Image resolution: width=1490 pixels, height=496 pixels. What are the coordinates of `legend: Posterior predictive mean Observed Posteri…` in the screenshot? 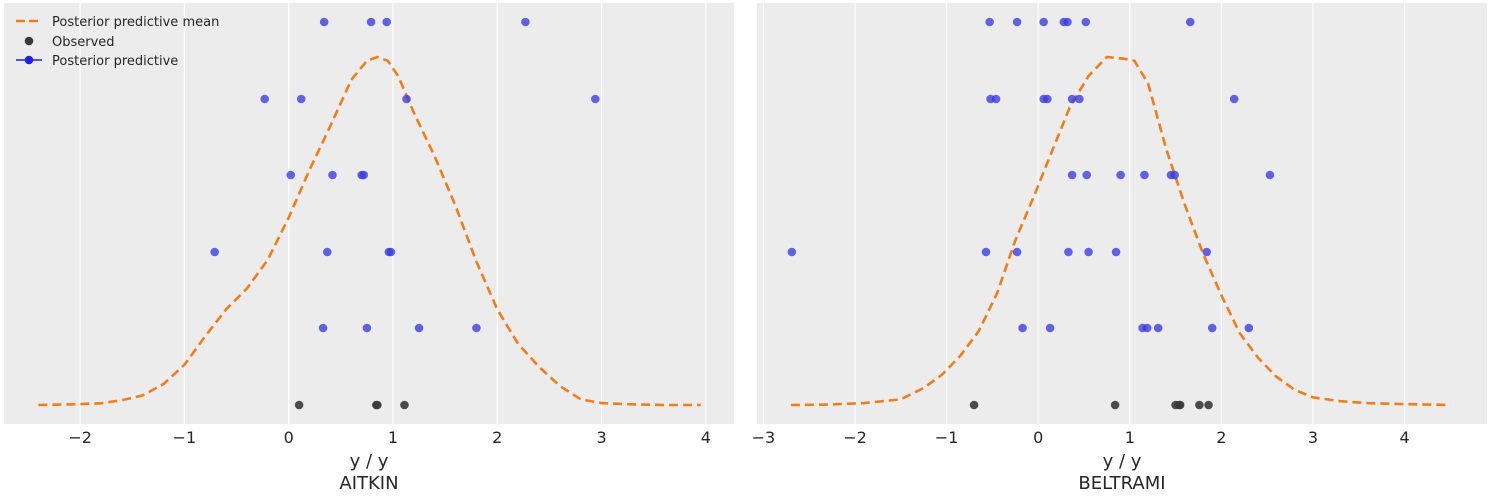 It's located at (117, 42).